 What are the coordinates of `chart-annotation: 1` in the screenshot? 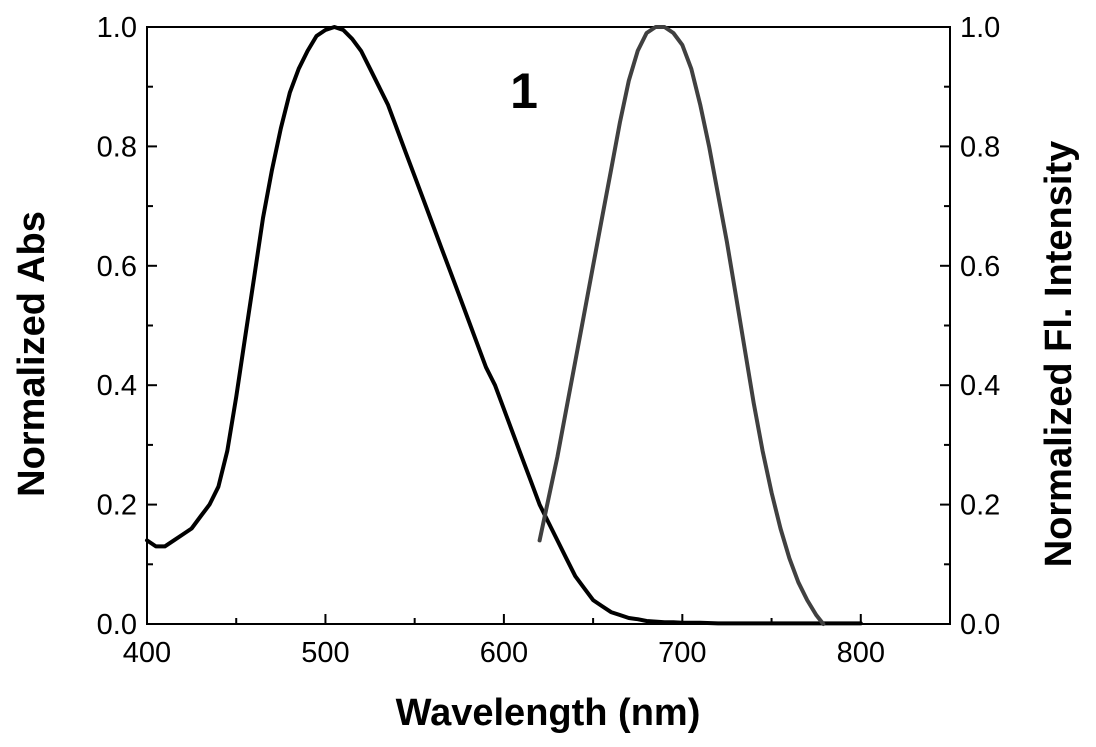 It's located at (524, 91).